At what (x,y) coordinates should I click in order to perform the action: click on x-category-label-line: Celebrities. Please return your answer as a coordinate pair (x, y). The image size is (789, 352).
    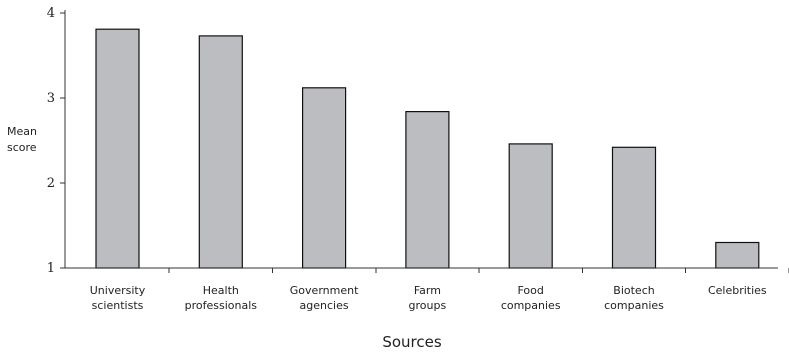
    Looking at the image, I should click on (737, 290).